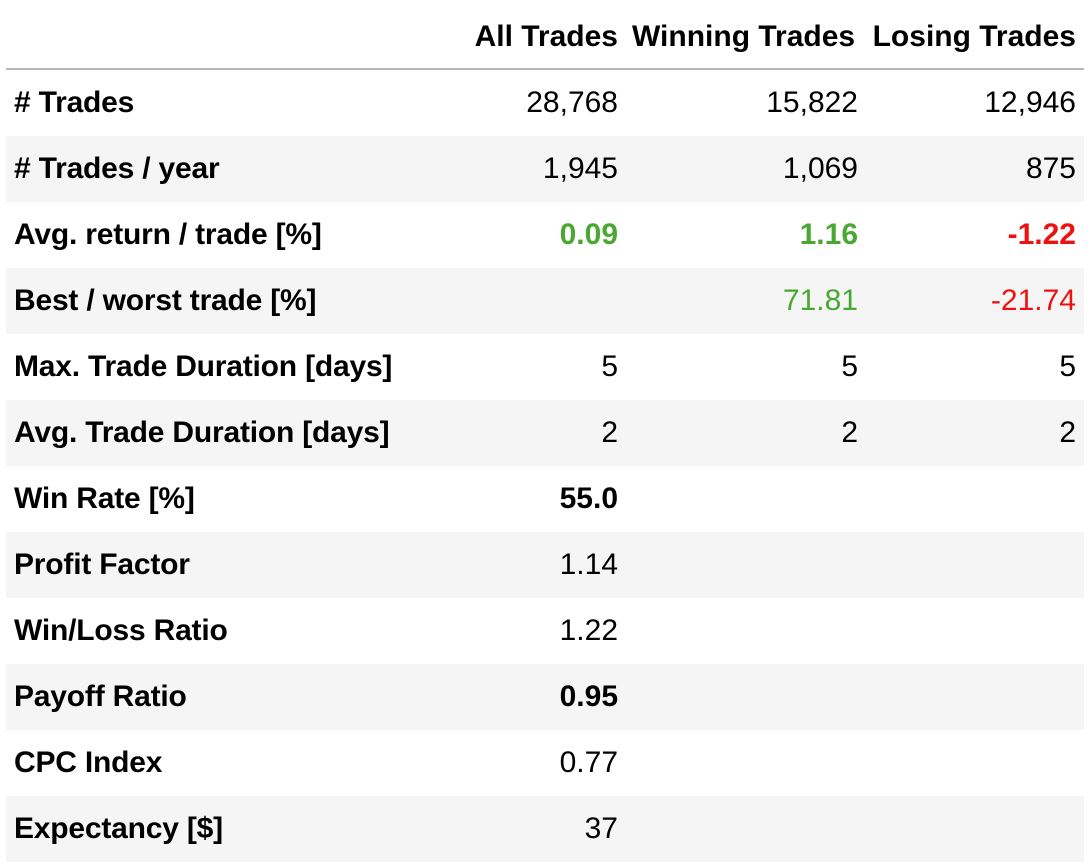  What do you see at coordinates (202, 432) in the screenshot?
I see `row-label: Avg. Trade Duration [days]` at bounding box center [202, 432].